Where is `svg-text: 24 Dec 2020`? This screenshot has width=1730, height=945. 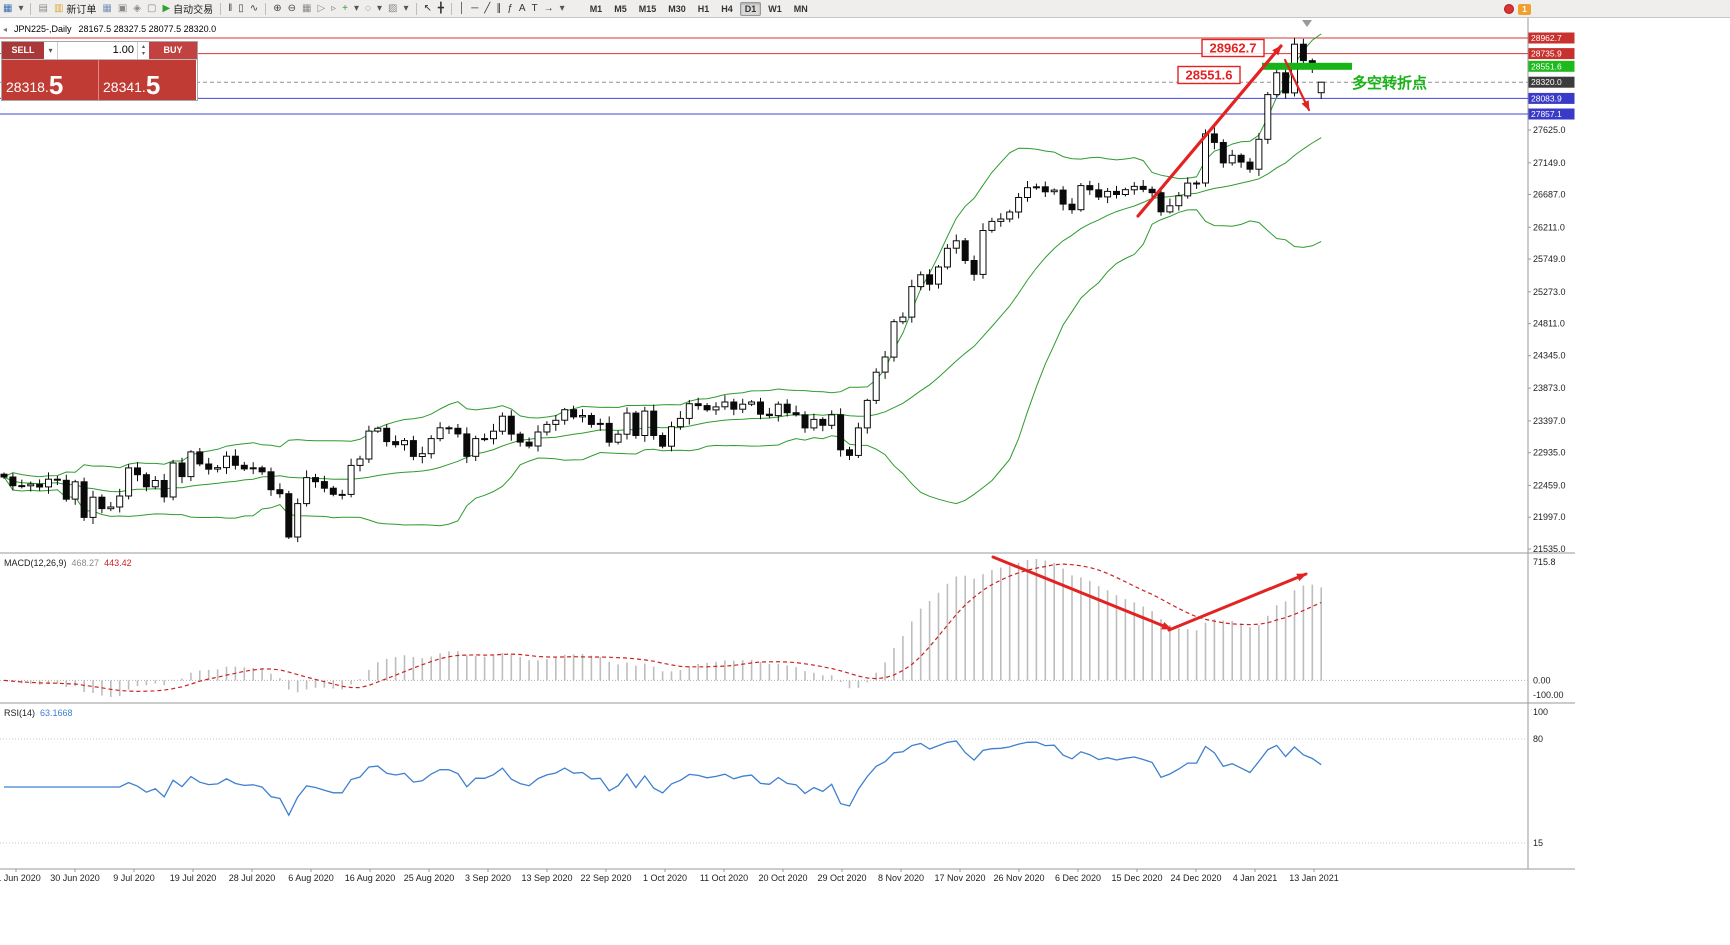
svg-text: 24 Dec 2020 is located at coordinates (1195, 878).